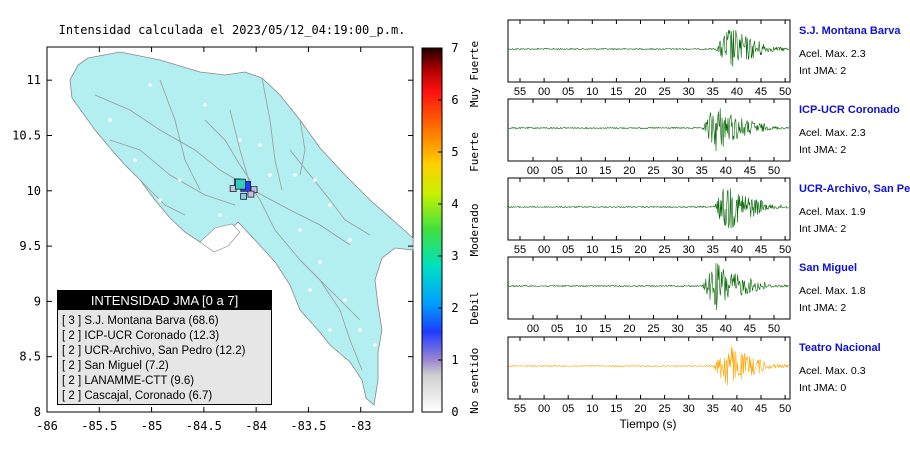 This screenshot has height=464, width=910. What do you see at coordinates (152, 426) in the screenshot?
I see `map-x-tick-label: -85` at bounding box center [152, 426].